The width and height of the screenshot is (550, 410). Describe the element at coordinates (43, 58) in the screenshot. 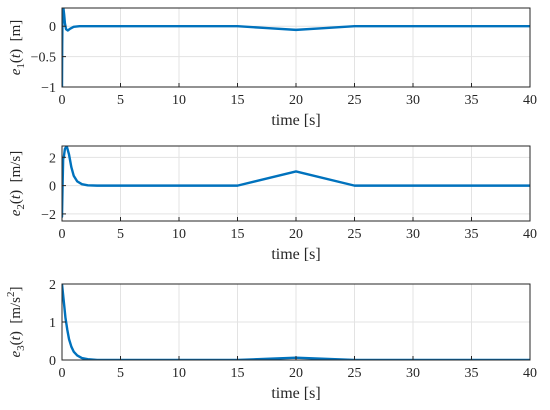

I see `y-tick-label: −0.5` at that location.